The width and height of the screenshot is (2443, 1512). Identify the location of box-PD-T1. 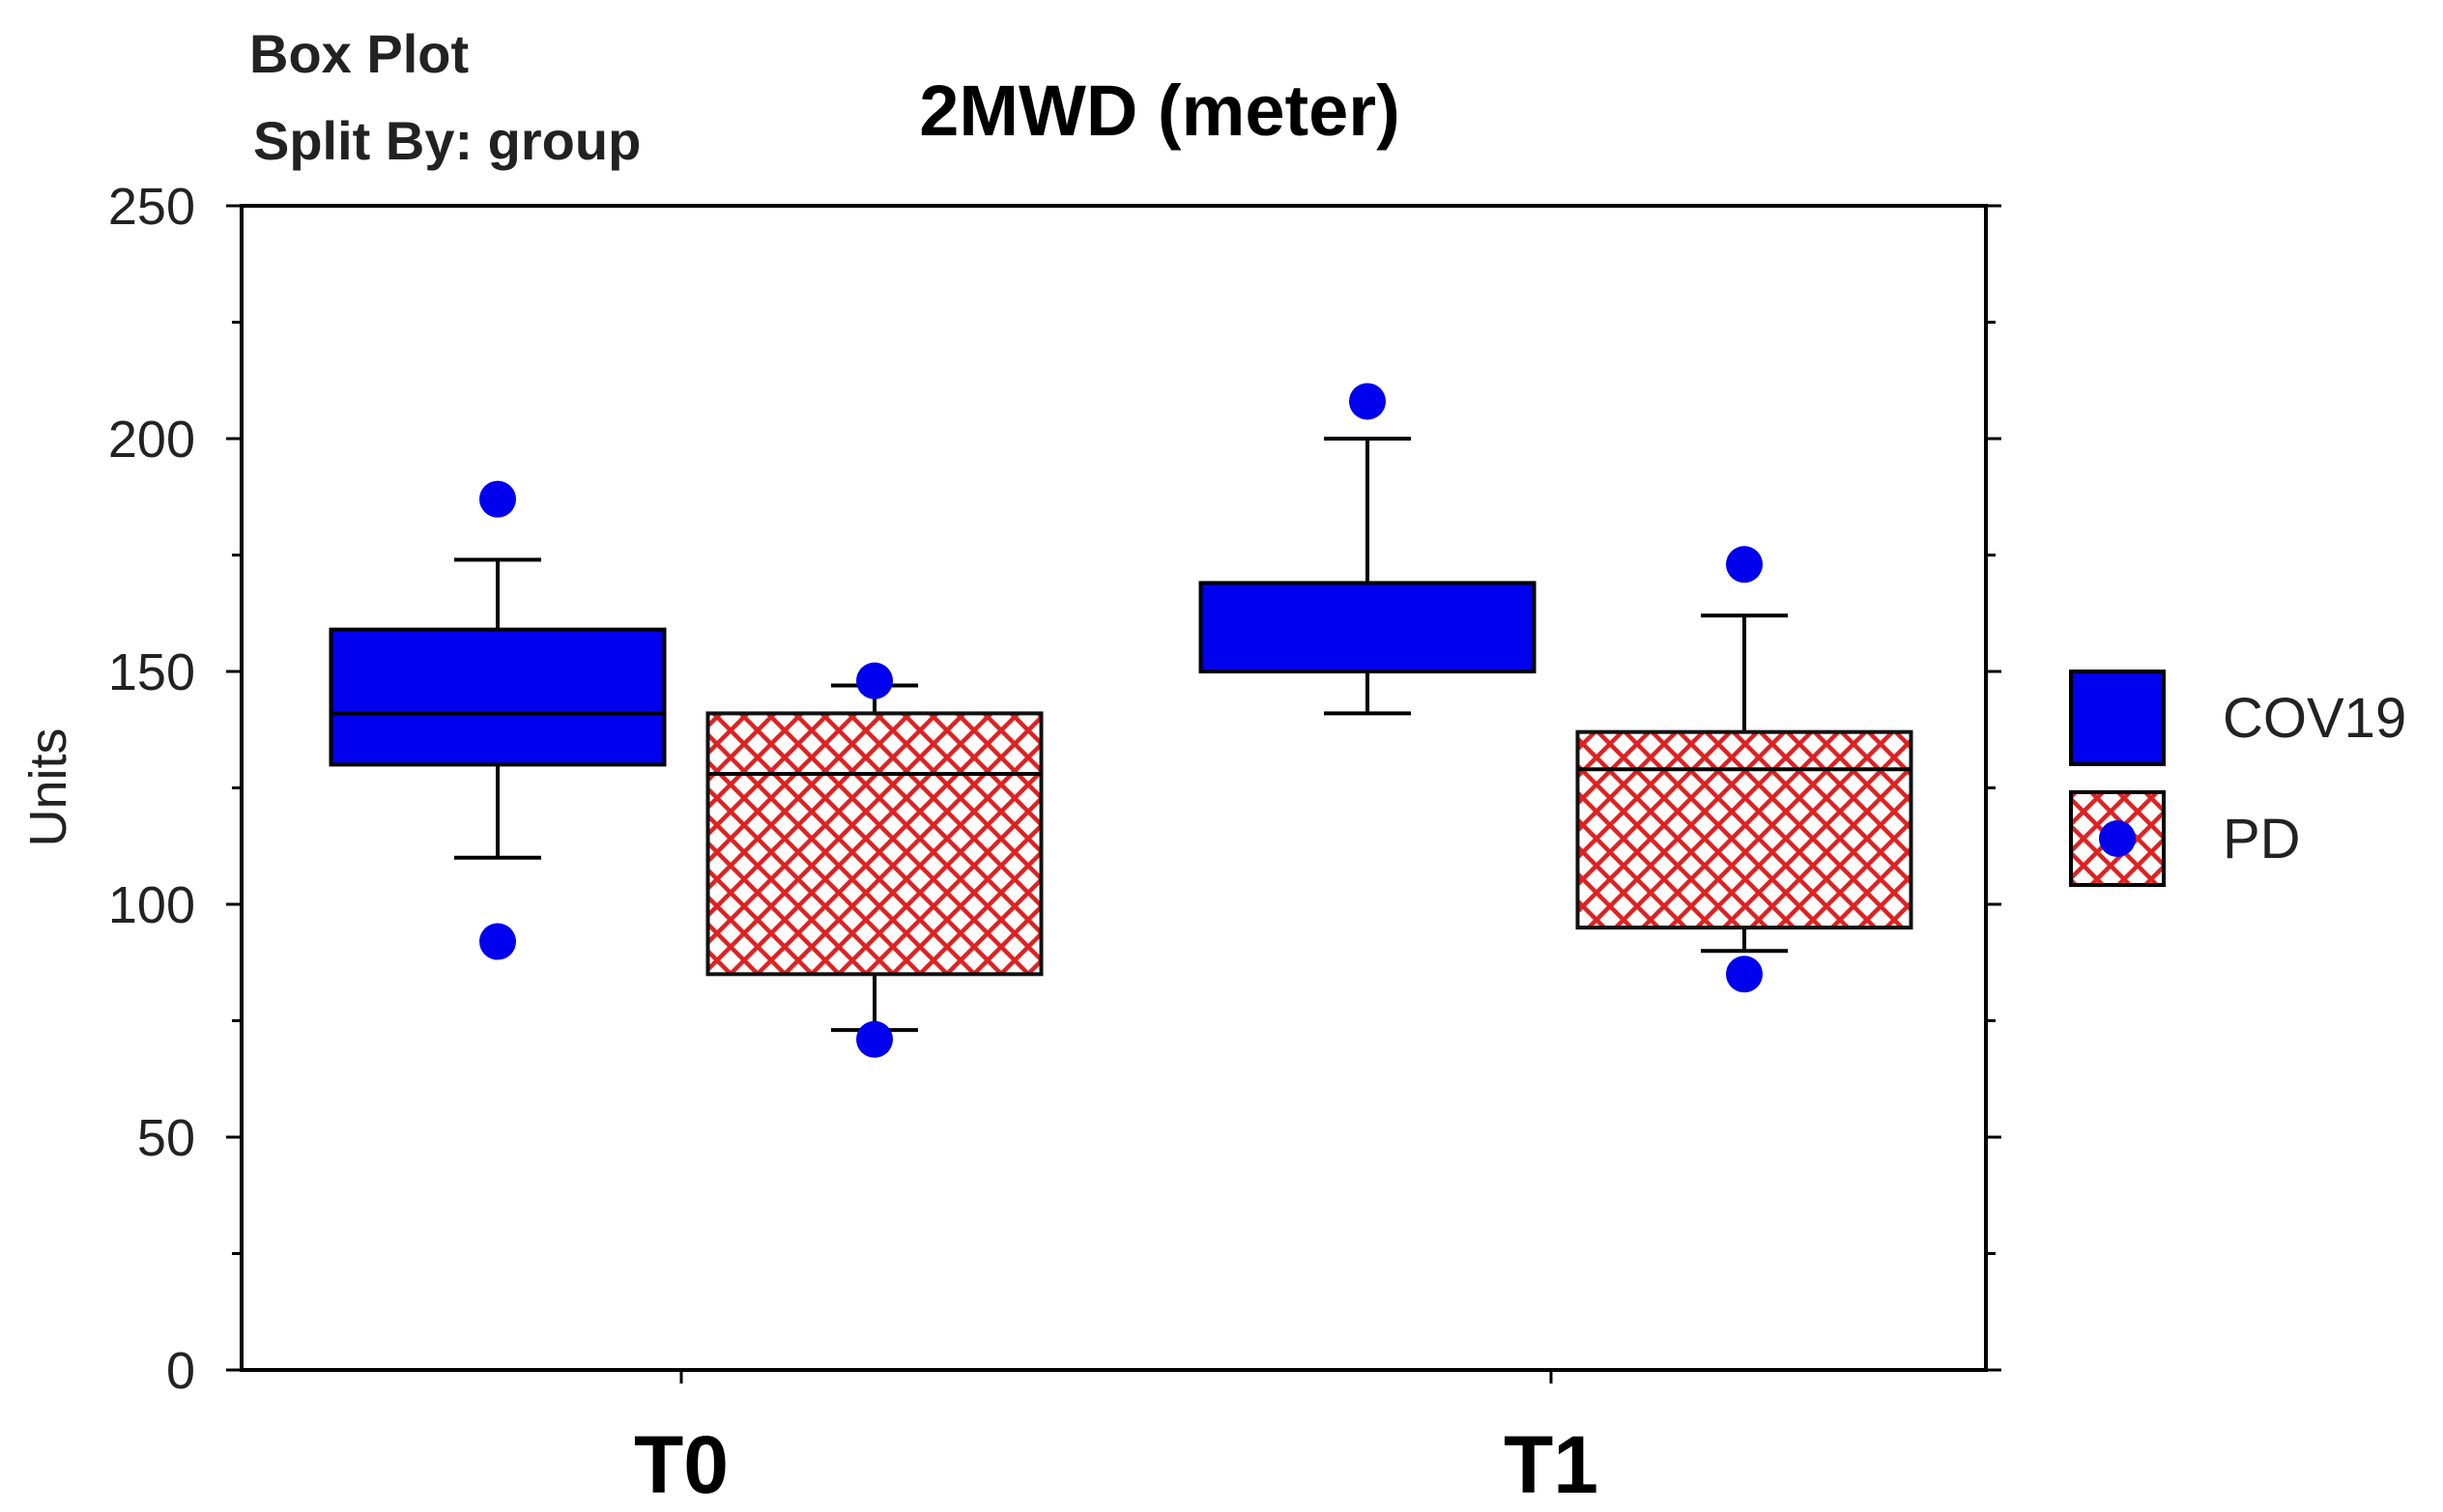
(1744, 769).